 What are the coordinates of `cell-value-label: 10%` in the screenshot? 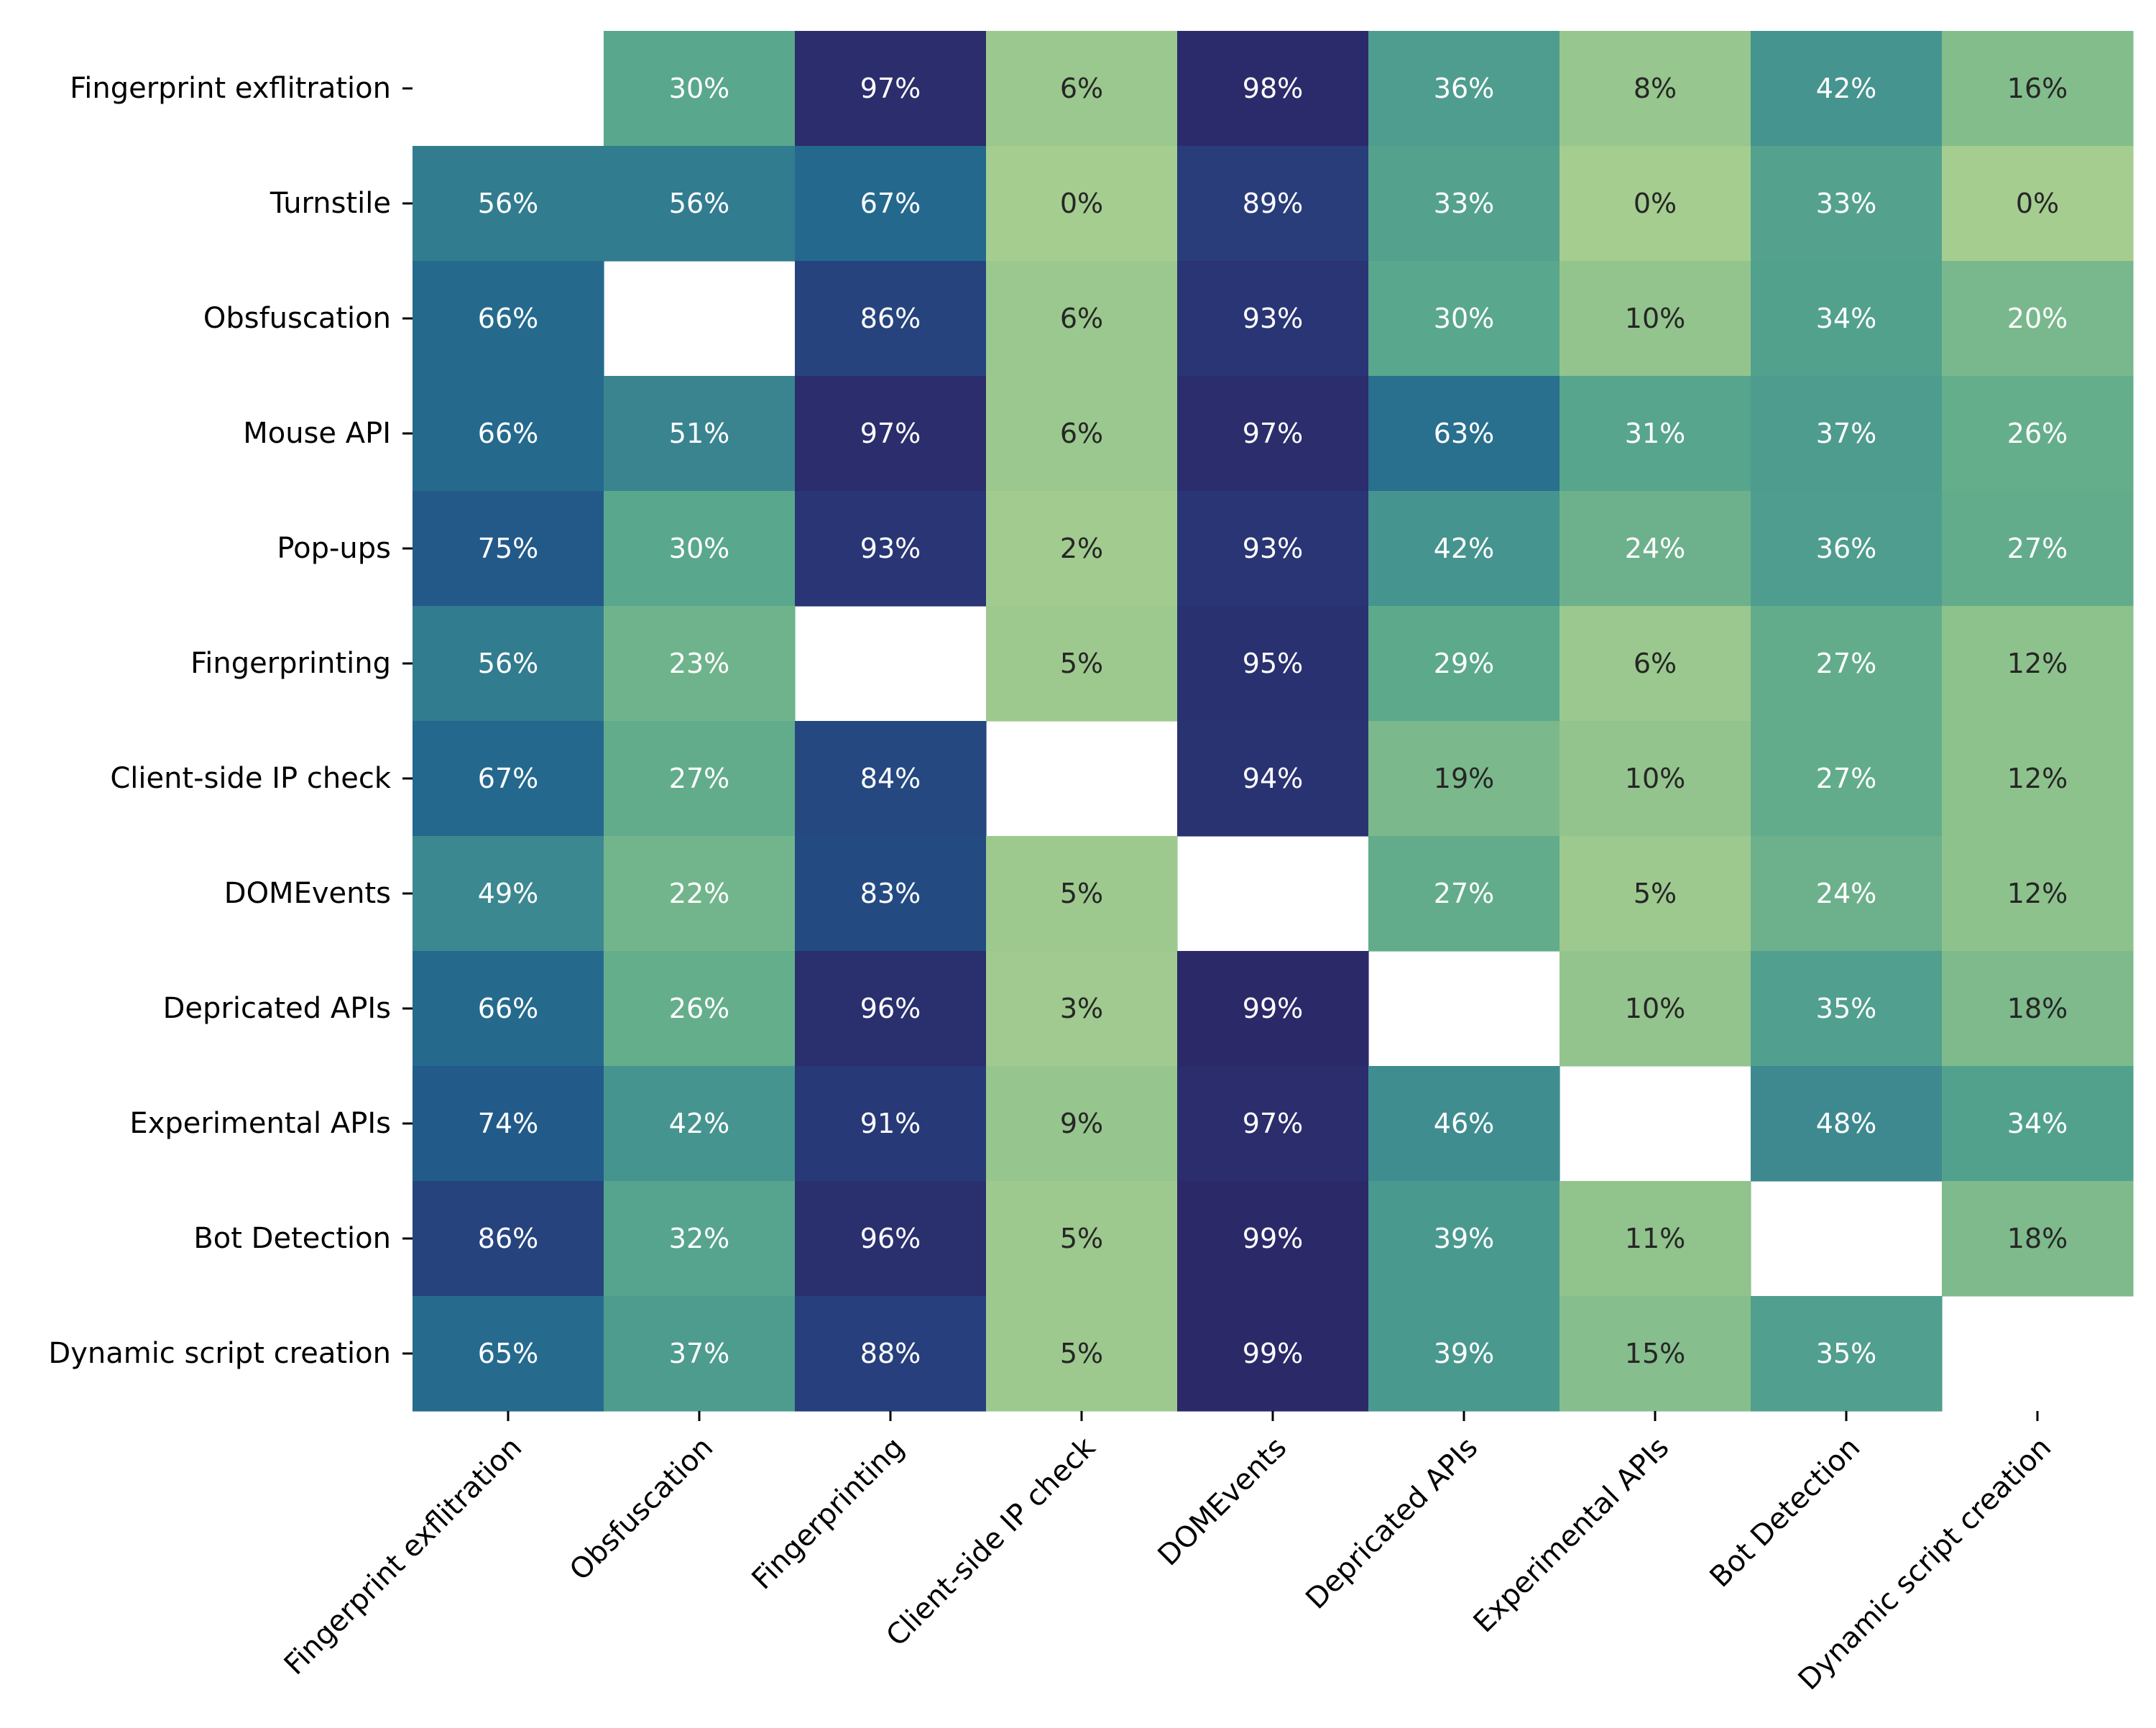 It's located at (1655, 318).